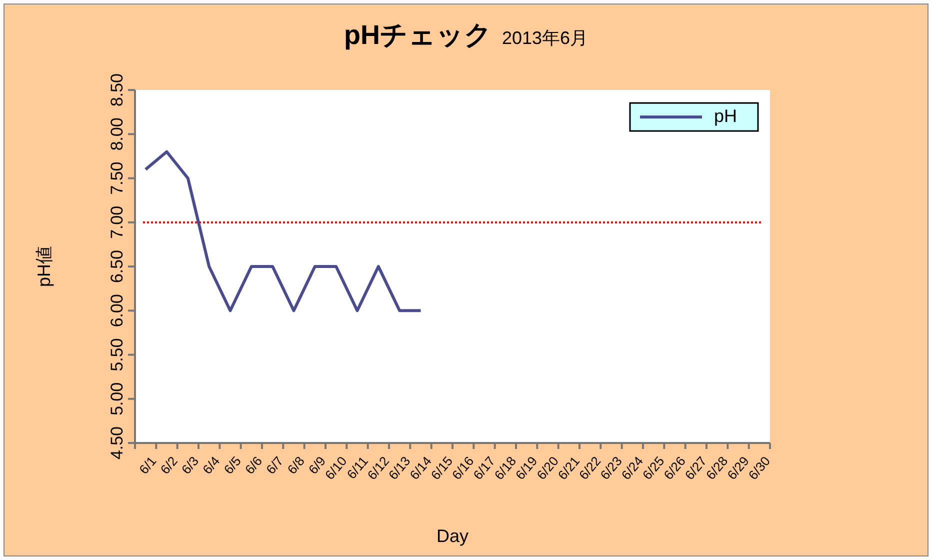 The image size is (932, 560). Describe the element at coordinates (168, 465) in the screenshot. I see `x-tick-label: 6/2` at that location.